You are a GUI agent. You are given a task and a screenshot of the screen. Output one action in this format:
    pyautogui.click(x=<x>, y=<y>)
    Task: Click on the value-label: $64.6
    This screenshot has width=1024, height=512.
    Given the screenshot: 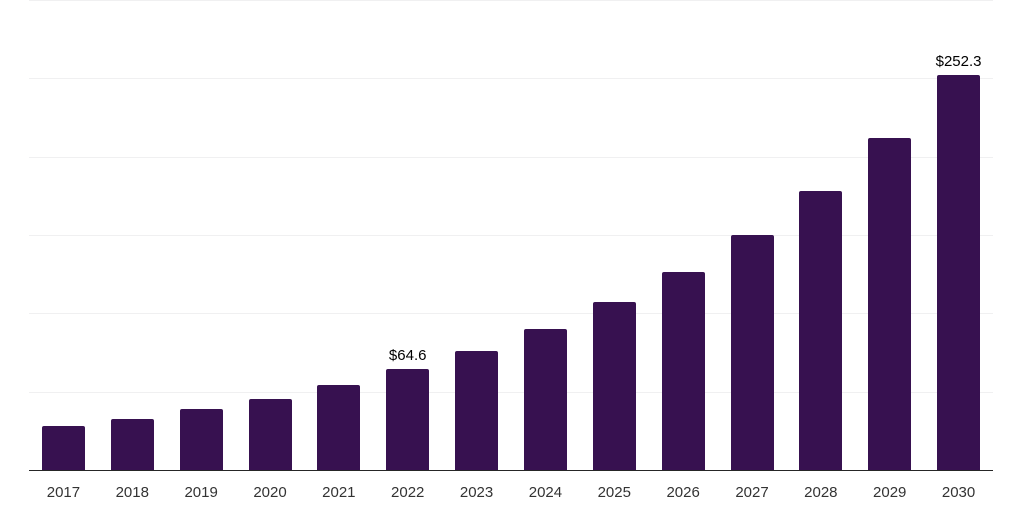 What is the action you would take?
    pyautogui.click(x=407, y=355)
    